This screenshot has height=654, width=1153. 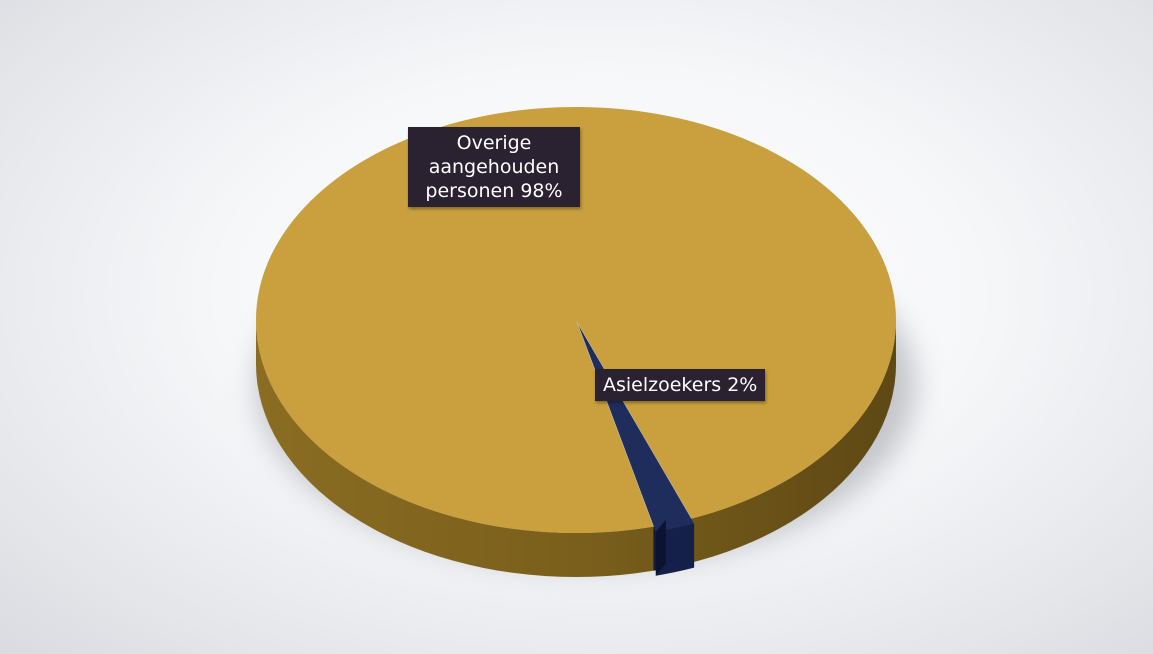 What do you see at coordinates (494, 167) in the screenshot?
I see `data-label-other: Overige aangehouden personen 98%` at bounding box center [494, 167].